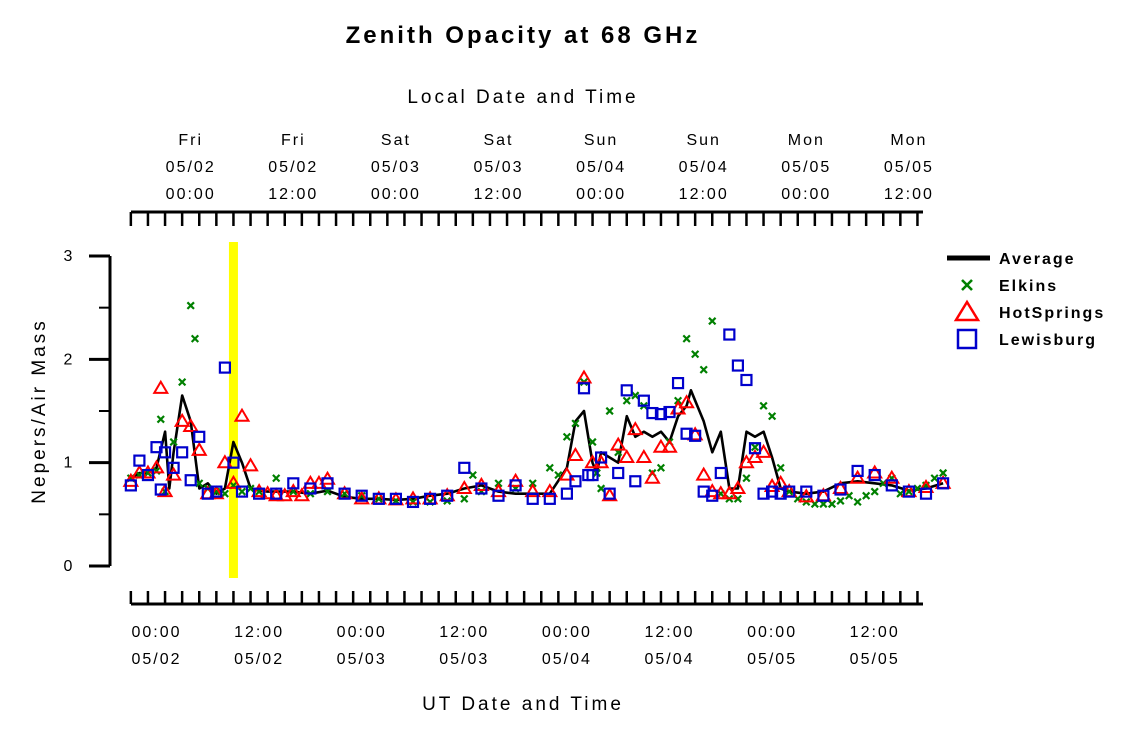 The width and height of the screenshot is (1125, 731). I want to click on legend: Average Elkins HotSprings Lewisburg, so click(1025, 300).